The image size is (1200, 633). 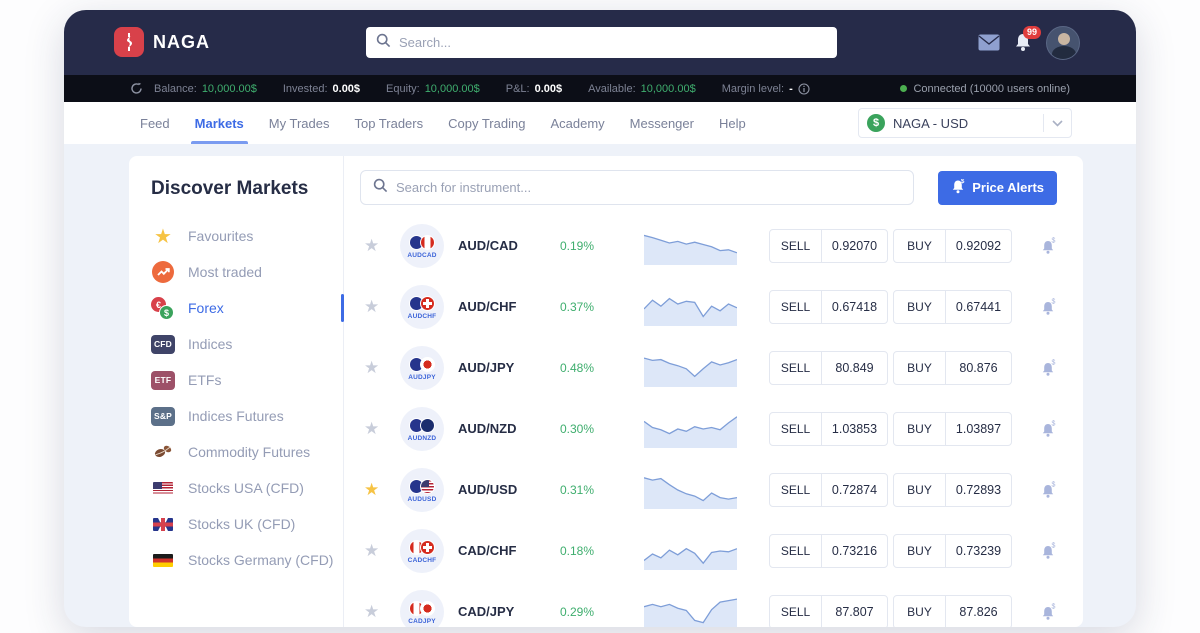 What do you see at coordinates (804, 88) in the screenshot?
I see `info-icon` at bounding box center [804, 88].